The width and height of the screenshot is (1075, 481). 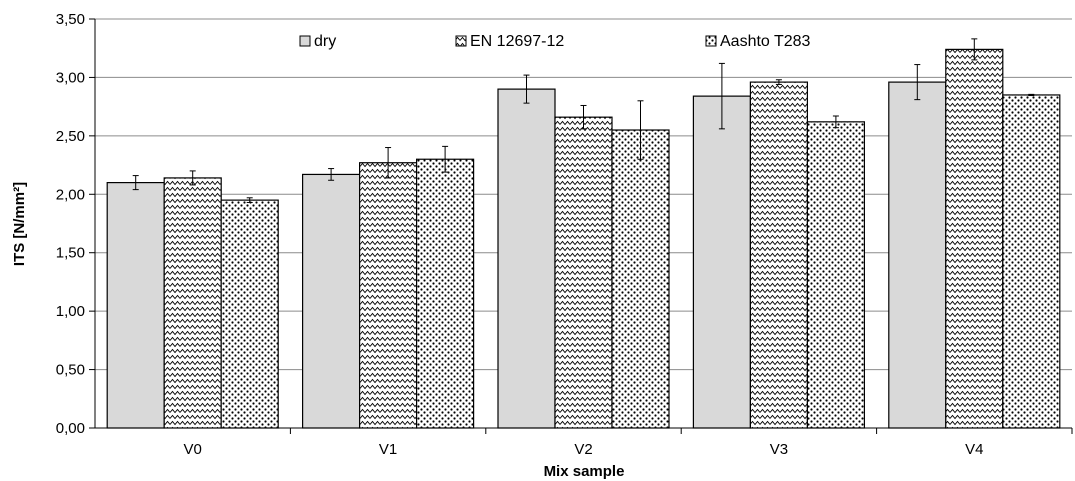 I want to click on y-tick-label: 0,50, so click(x=70, y=370).